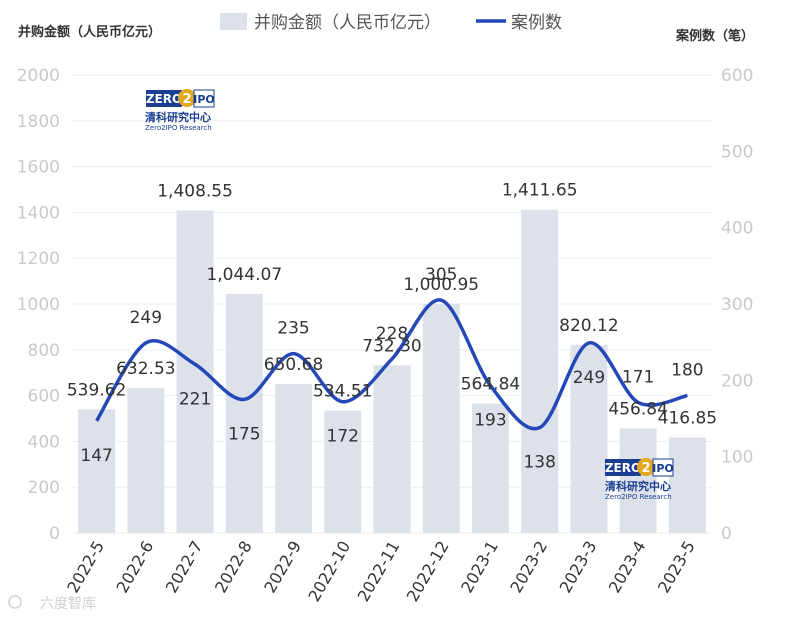  What do you see at coordinates (38, 259) in the screenshot?
I see `left-axis-tick-label: 1200` at bounding box center [38, 259].